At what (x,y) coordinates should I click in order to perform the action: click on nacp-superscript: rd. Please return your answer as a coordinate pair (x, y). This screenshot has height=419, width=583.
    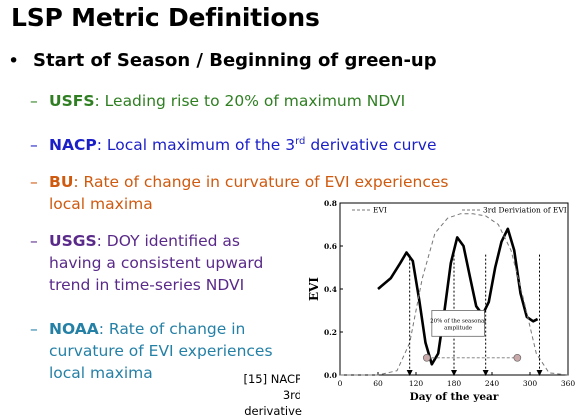
    Looking at the image, I should click on (300, 141).